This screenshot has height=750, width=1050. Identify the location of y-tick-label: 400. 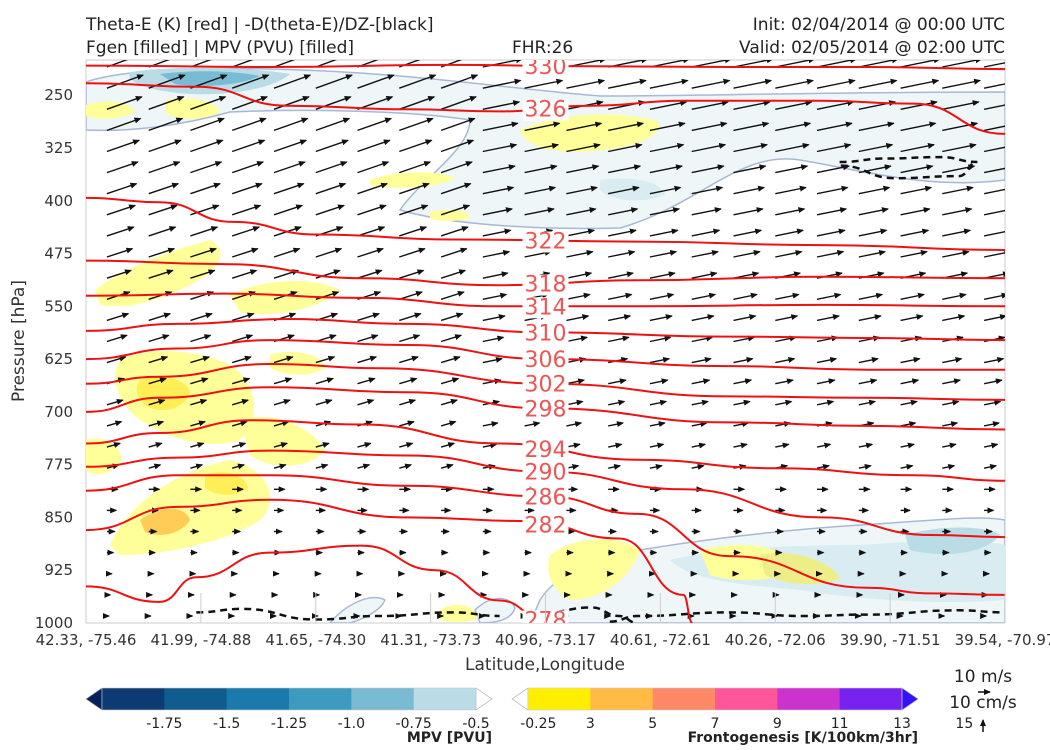
(58, 201).